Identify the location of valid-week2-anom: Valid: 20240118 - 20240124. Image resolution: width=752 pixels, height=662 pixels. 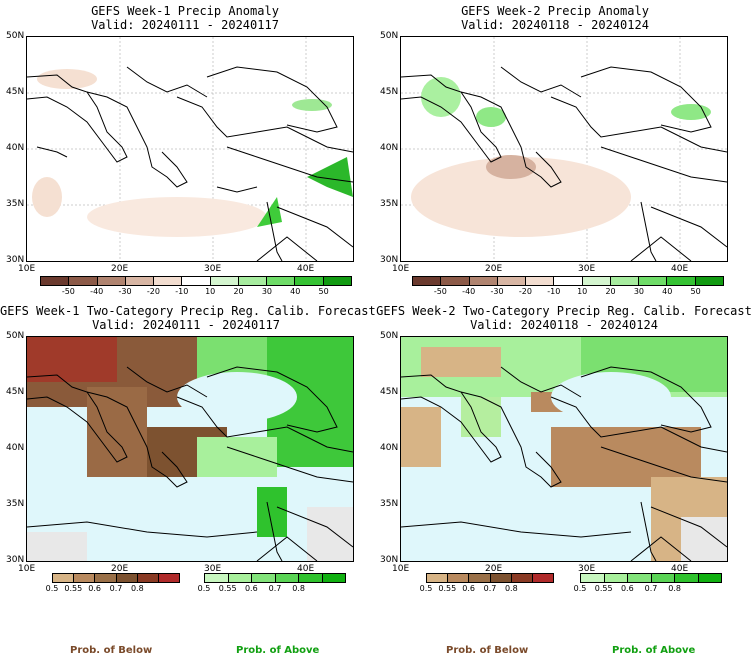
(555, 25).